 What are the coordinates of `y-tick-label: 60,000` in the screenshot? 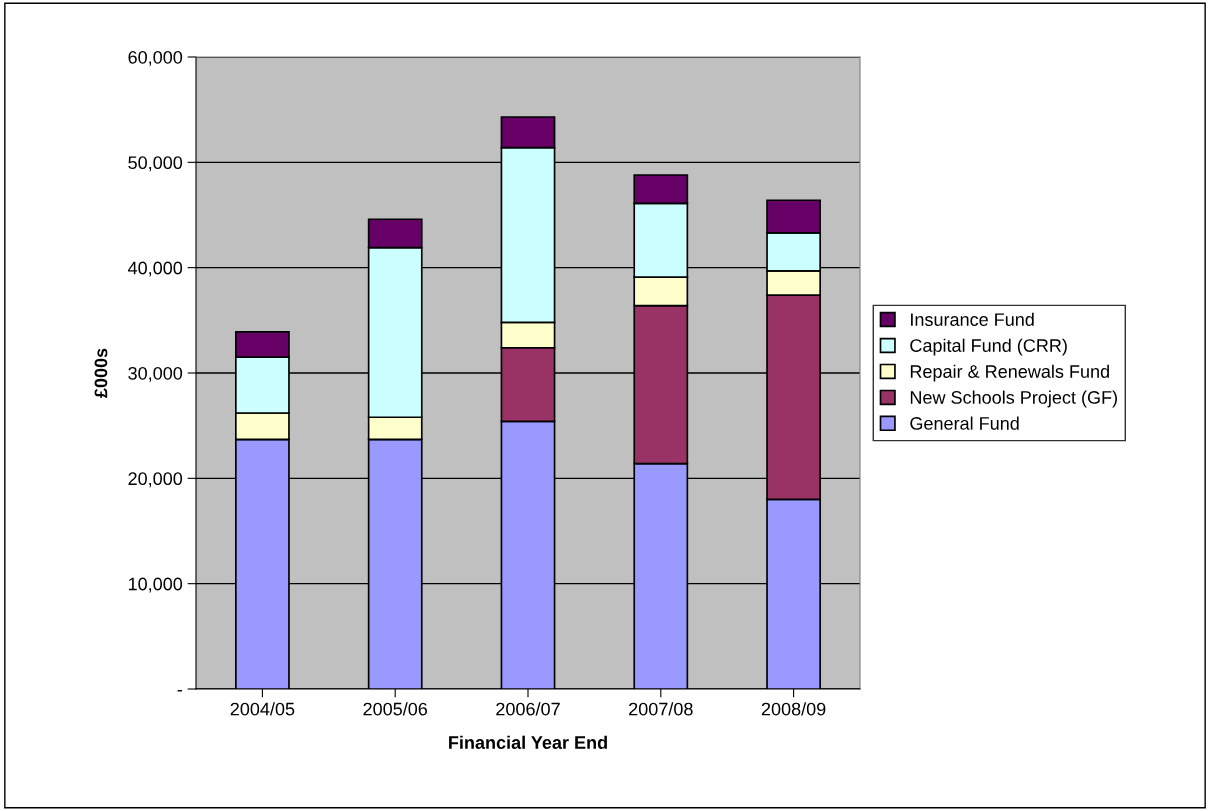 It's located at (155, 58).